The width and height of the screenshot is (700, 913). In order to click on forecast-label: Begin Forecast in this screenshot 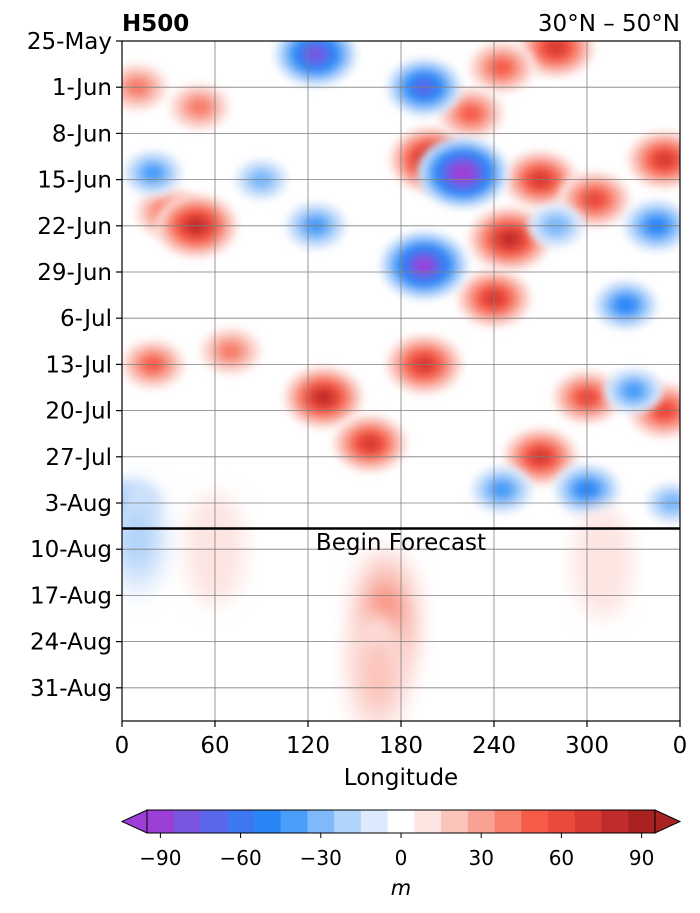, I will do `click(401, 543)`.